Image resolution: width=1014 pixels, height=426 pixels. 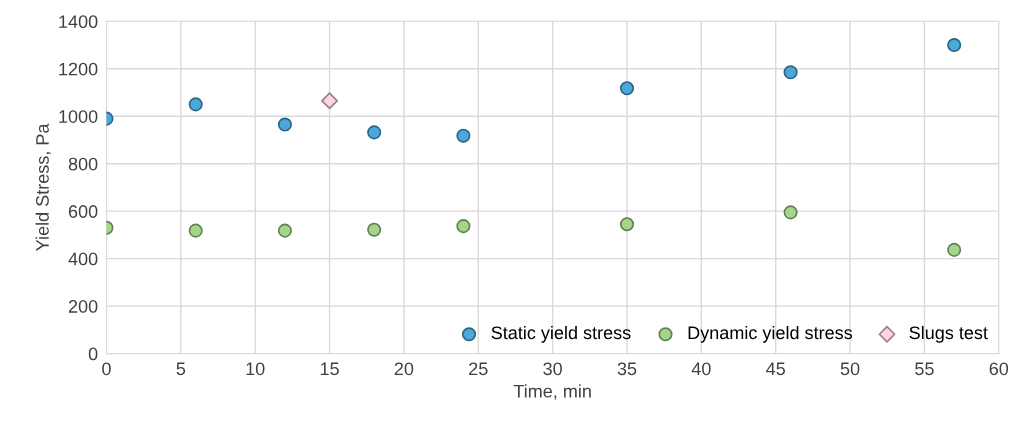 I want to click on x-tick-label: 25, so click(x=478, y=369).